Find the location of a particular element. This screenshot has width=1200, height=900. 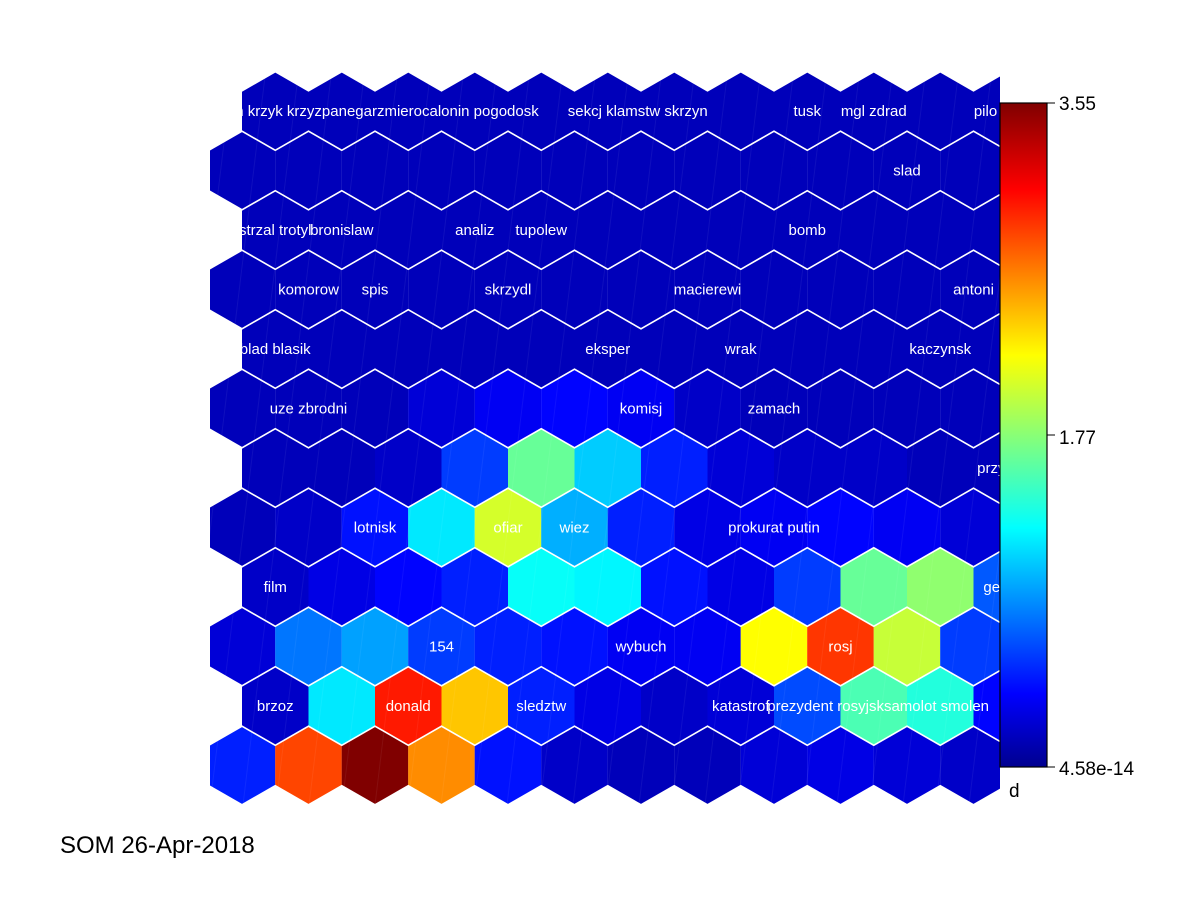

som-unit-label: slad is located at coordinates (907, 171).